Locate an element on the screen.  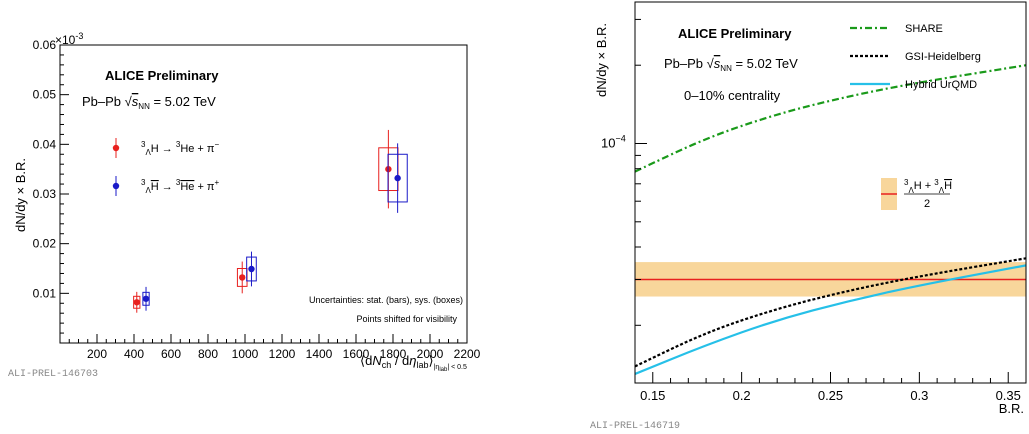
right-figure-id: ALI-PREL-146719 is located at coordinates (635, 426).